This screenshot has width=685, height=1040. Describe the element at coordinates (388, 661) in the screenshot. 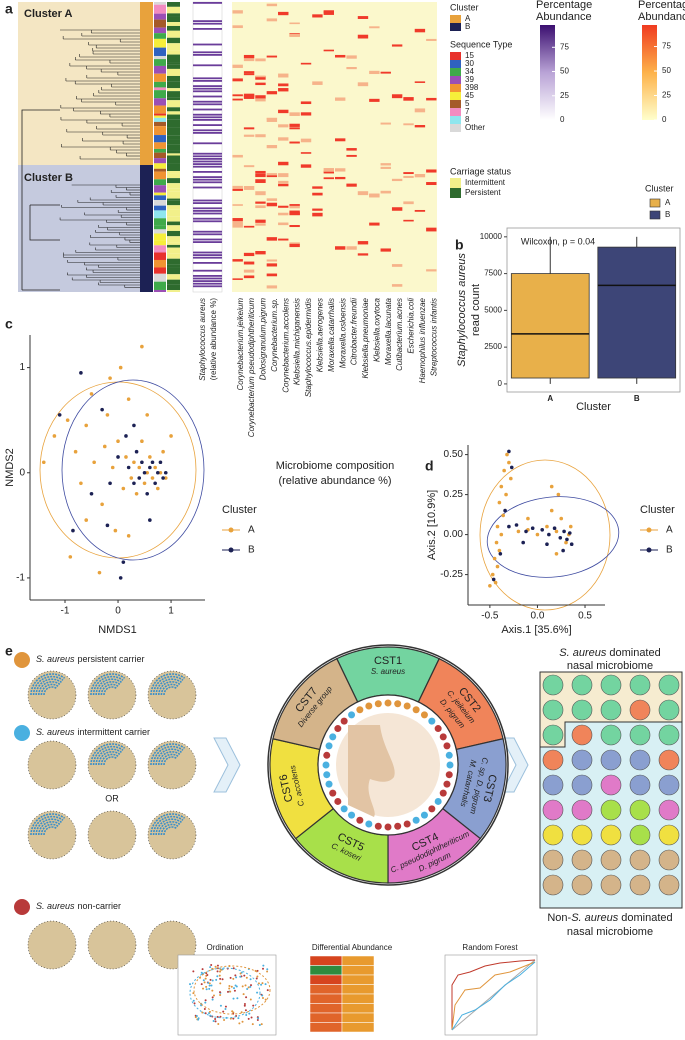

I see `cst-name: CST1` at that location.